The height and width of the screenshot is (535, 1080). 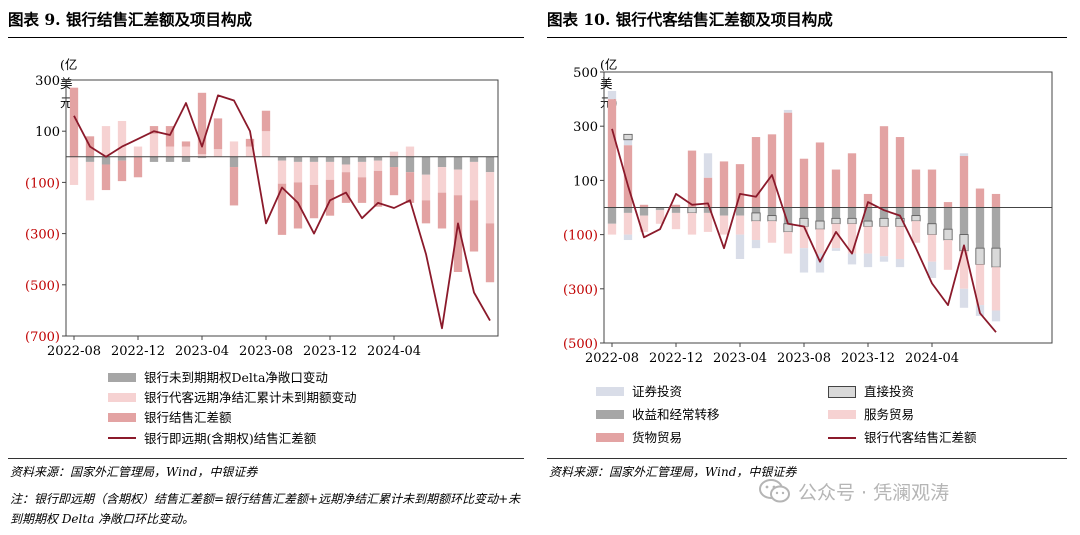 What do you see at coordinates (266, 37) in the screenshot?
I see `chart9-title-rule` at bounding box center [266, 37].